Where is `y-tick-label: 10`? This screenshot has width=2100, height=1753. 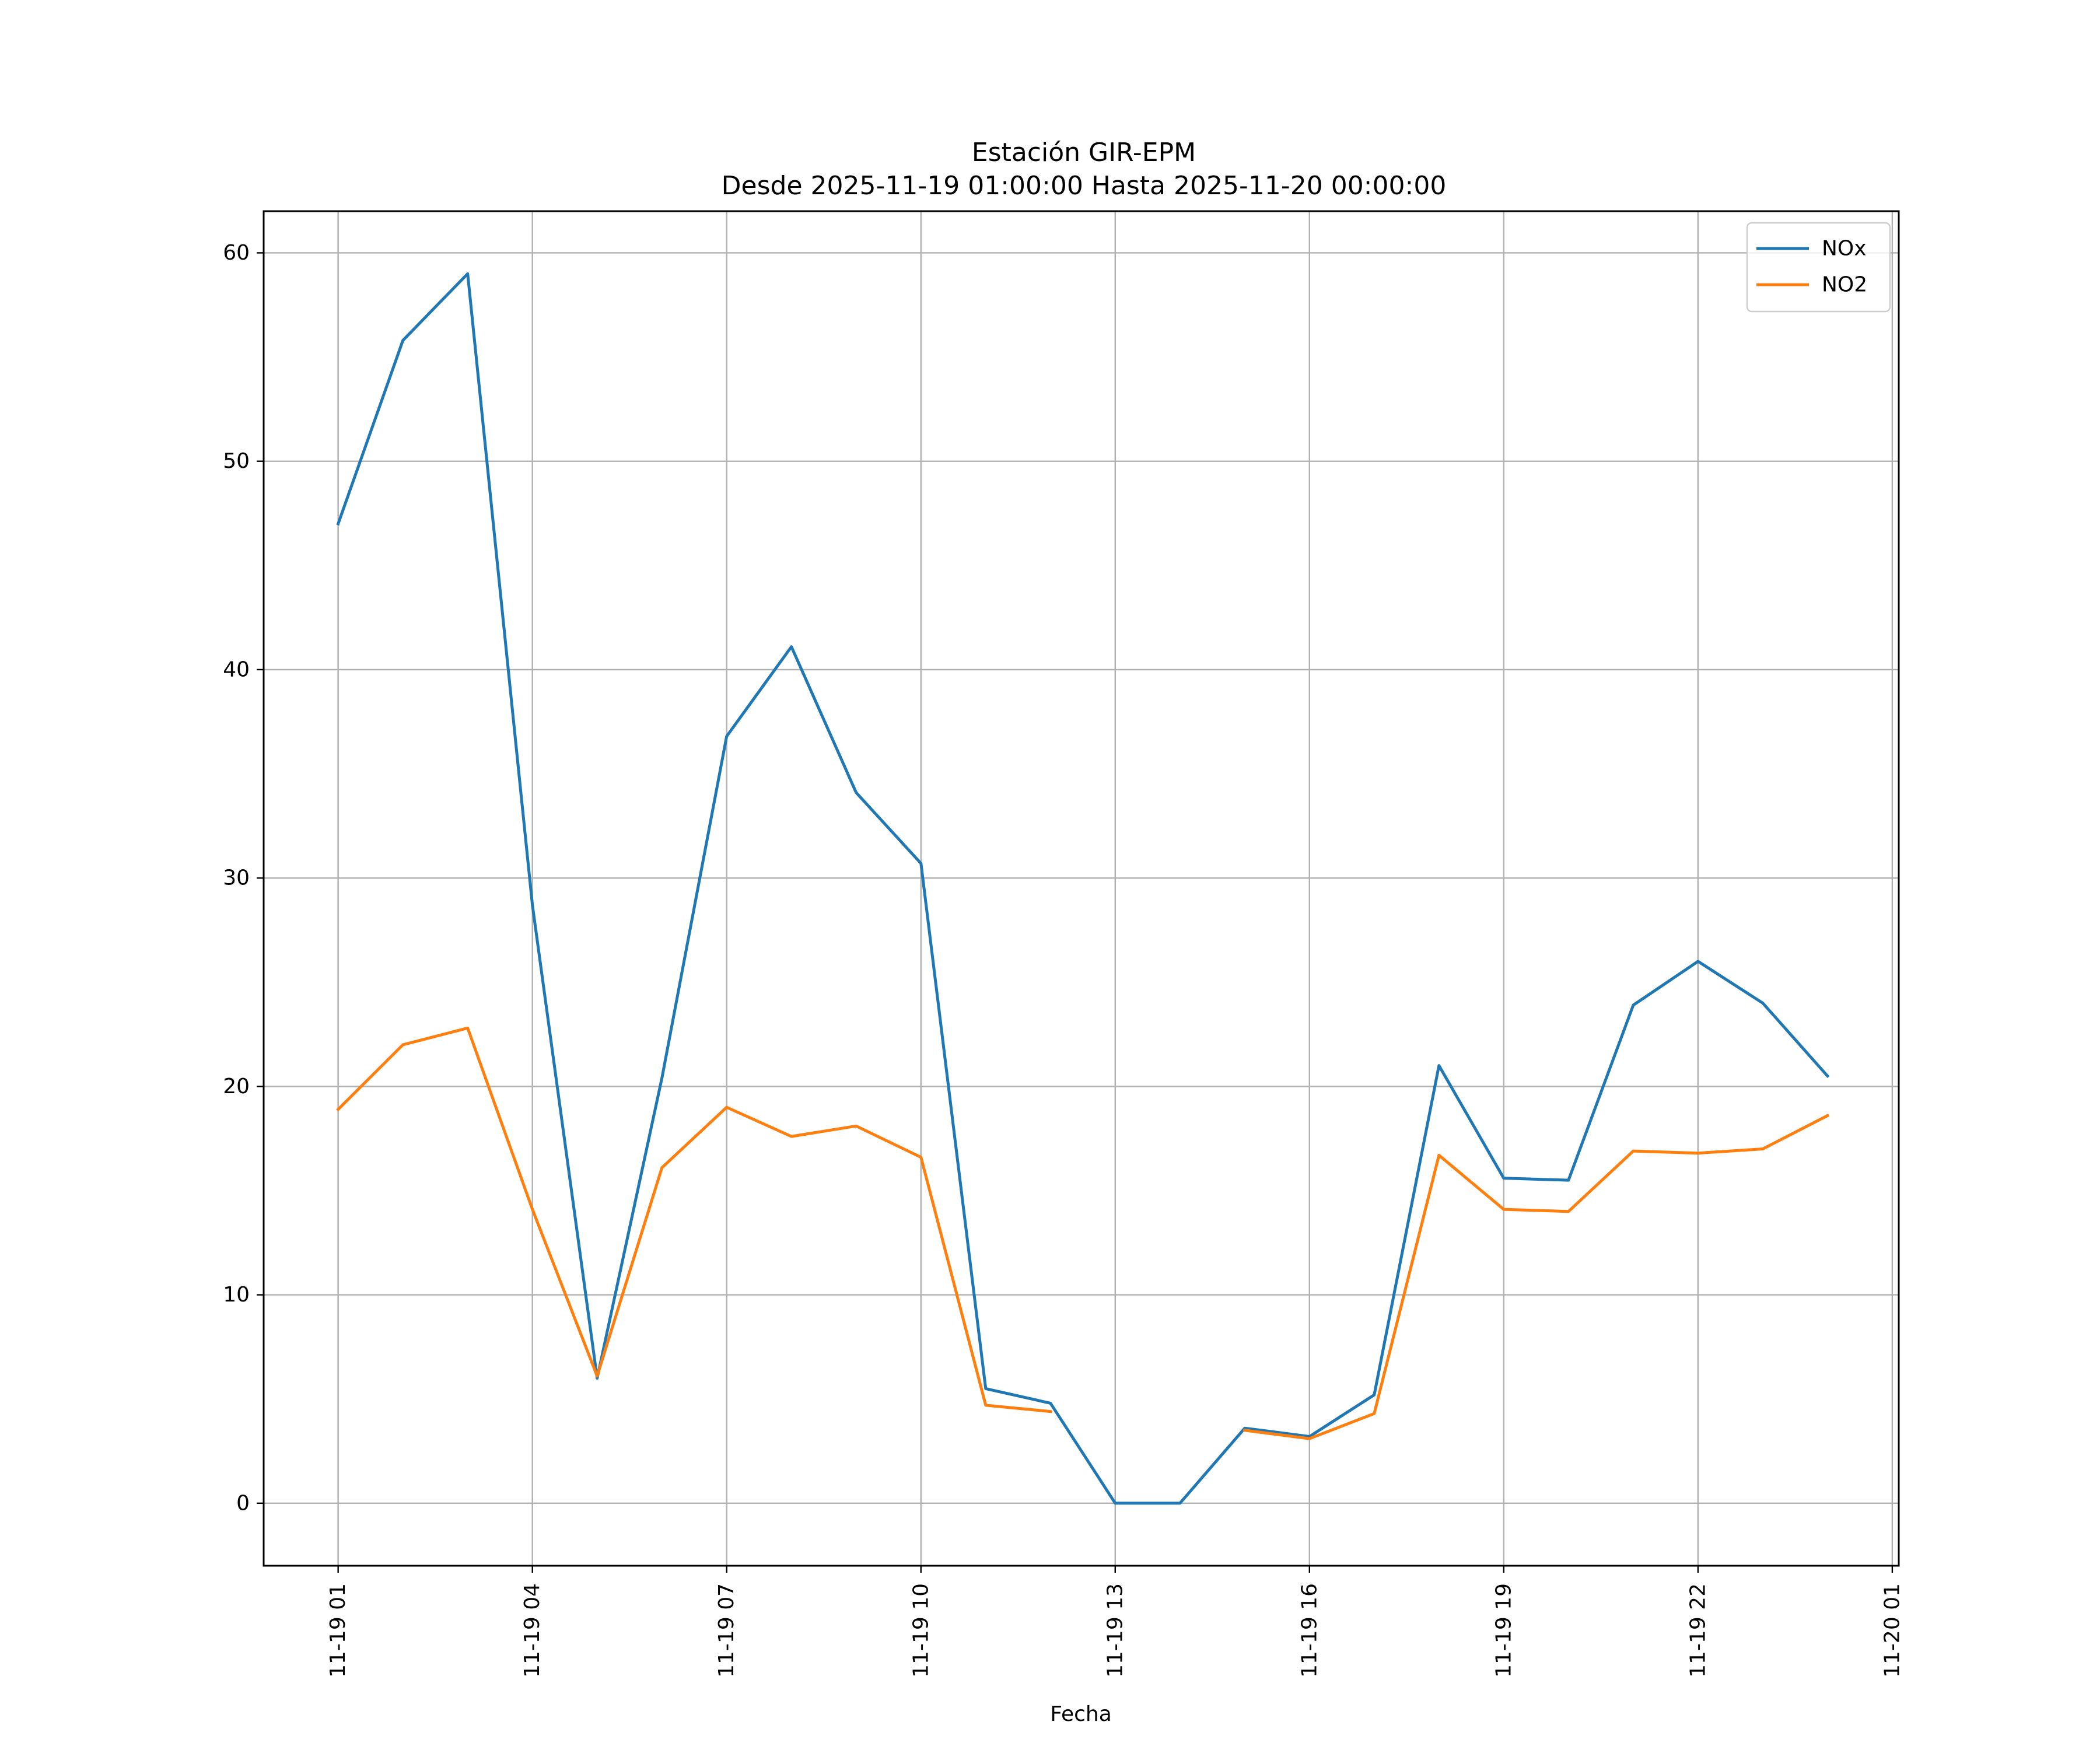 y-tick-label: 10 is located at coordinates (236, 1295).